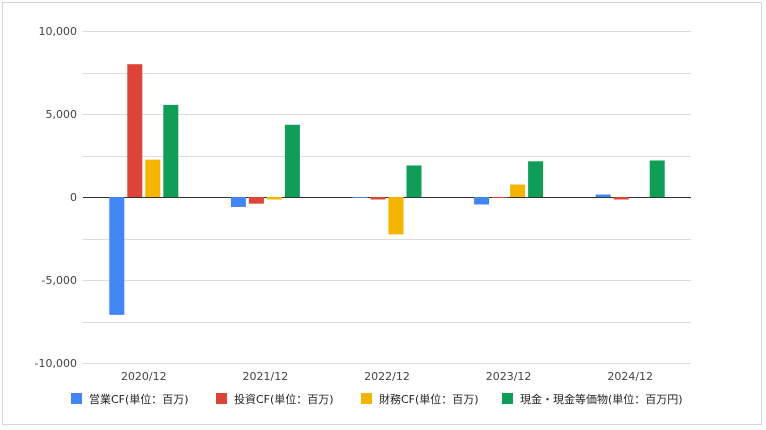 The image size is (766, 430). I want to click on y-axis-ticks: 10,000 5,000 0 -5,000 -10,000, so click(56, 197).